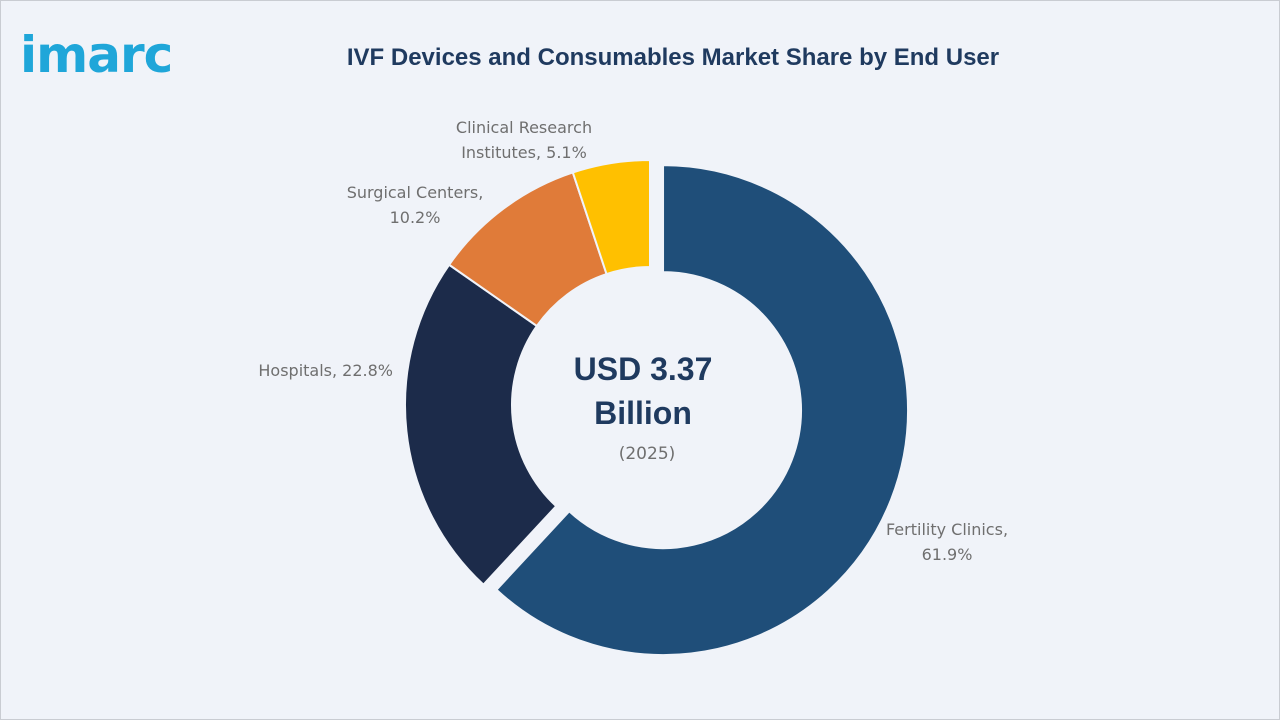 This screenshot has height=720, width=1280. Describe the element at coordinates (947, 542) in the screenshot. I see `label-fertility-clinics: Fertility Clinics, 61.9%` at that location.